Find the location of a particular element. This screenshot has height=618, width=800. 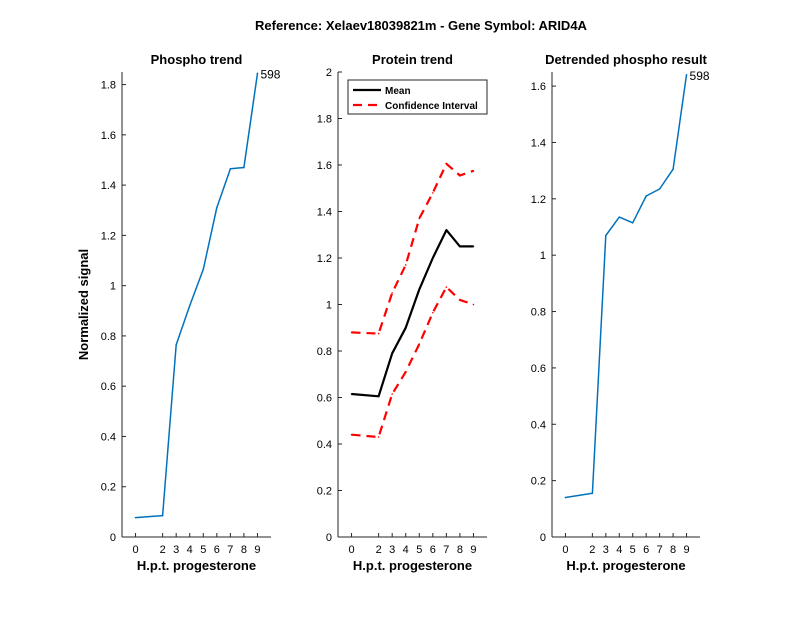

subplot-title: Protein trend is located at coordinates (412, 59).